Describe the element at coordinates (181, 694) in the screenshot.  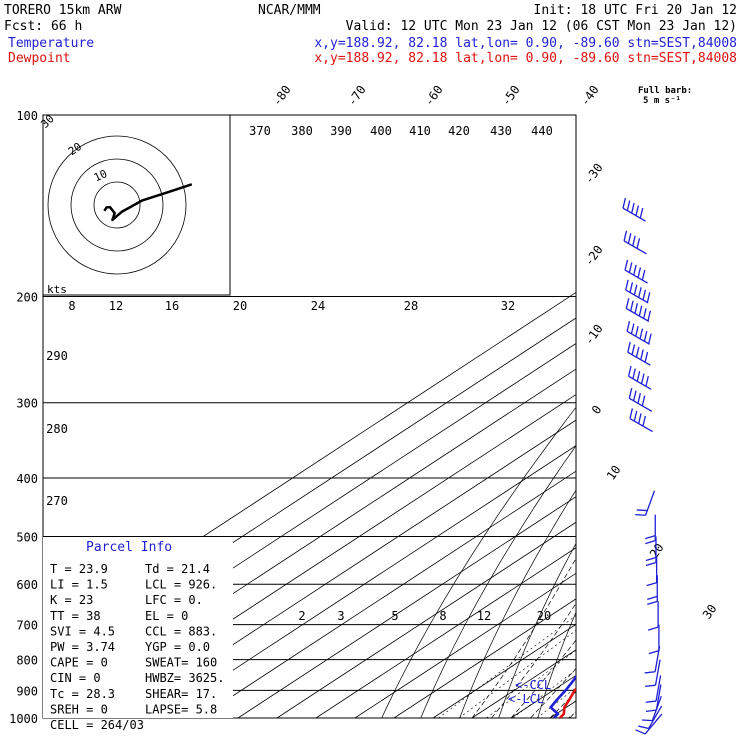
I see `parcel-row-right: SHEAR= 17.` at that location.